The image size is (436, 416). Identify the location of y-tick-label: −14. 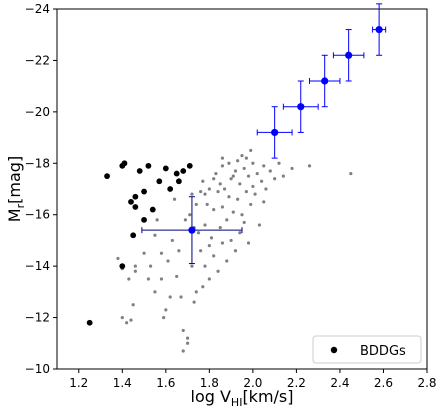
(37, 266).